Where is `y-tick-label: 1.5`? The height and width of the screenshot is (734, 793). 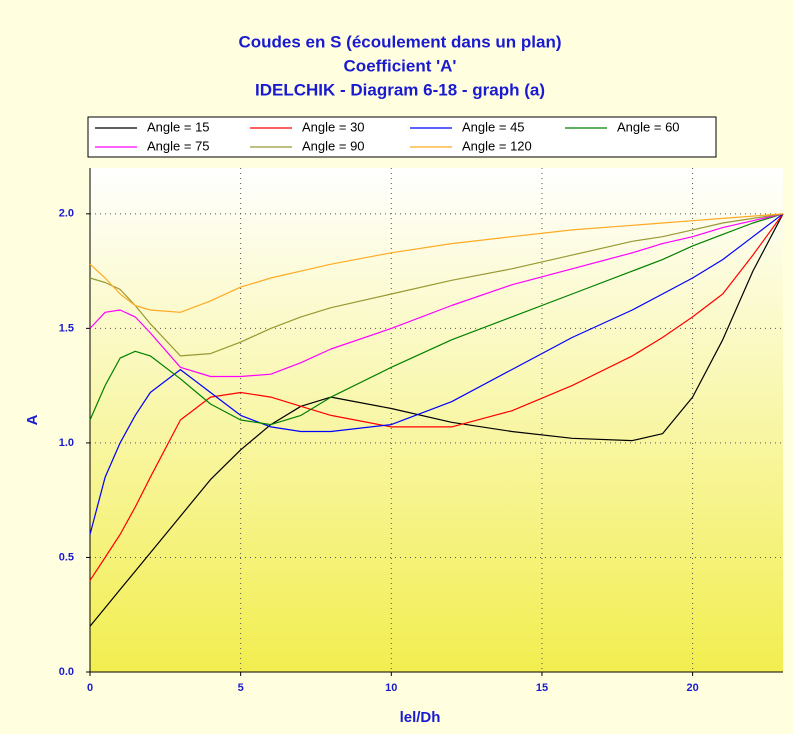 y-tick-label: 1.5 is located at coordinates (66, 328).